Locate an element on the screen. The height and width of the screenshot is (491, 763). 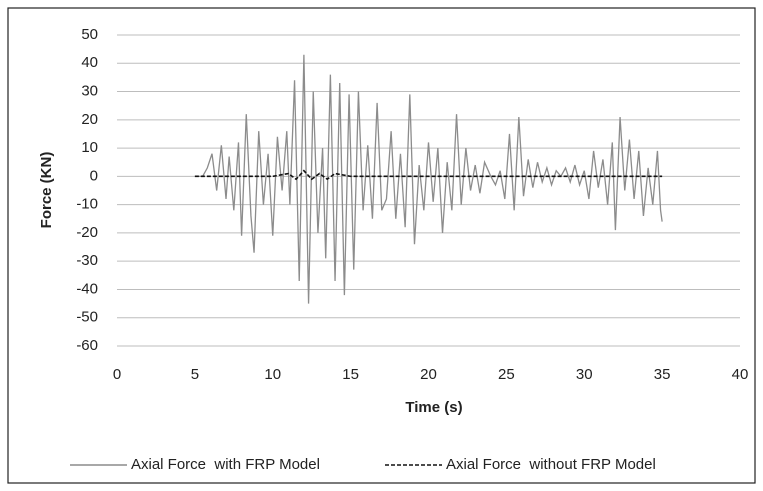
x-tick-label: 0 is located at coordinates (117, 374).